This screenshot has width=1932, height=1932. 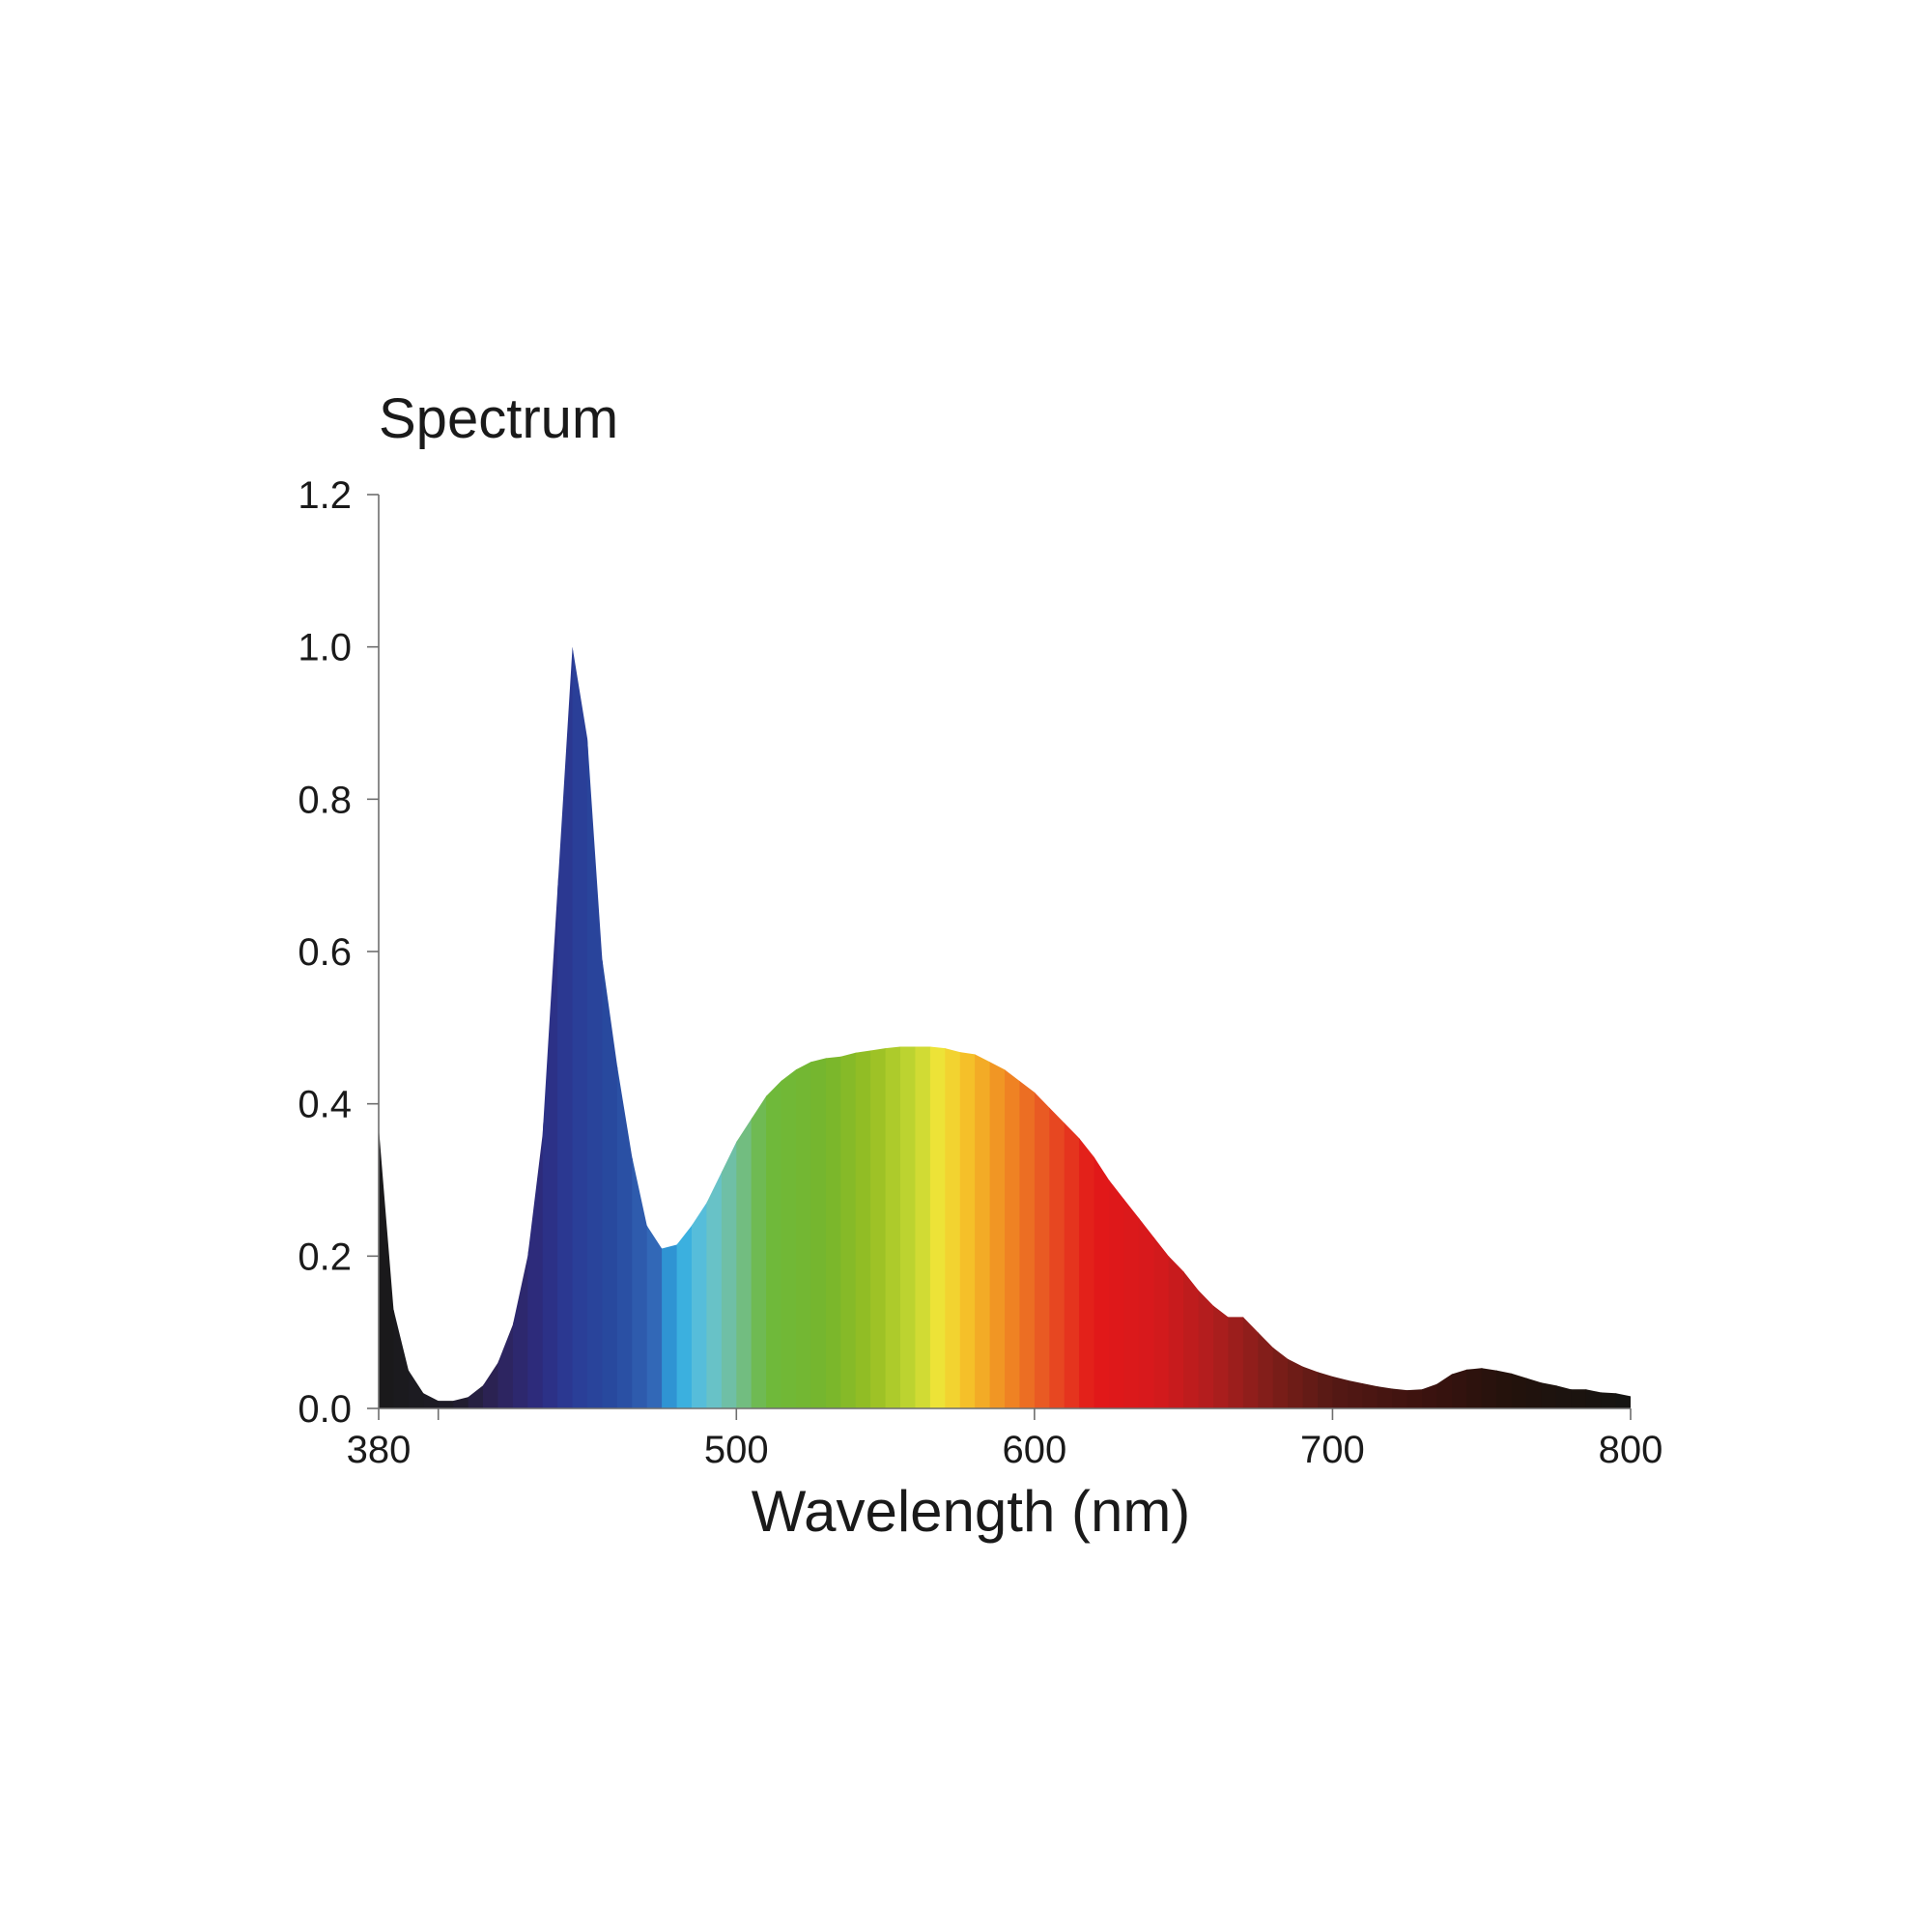 What do you see at coordinates (325, 1409) in the screenshot?
I see `y-tick-label: 0.0` at bounding box center [325, 1409].